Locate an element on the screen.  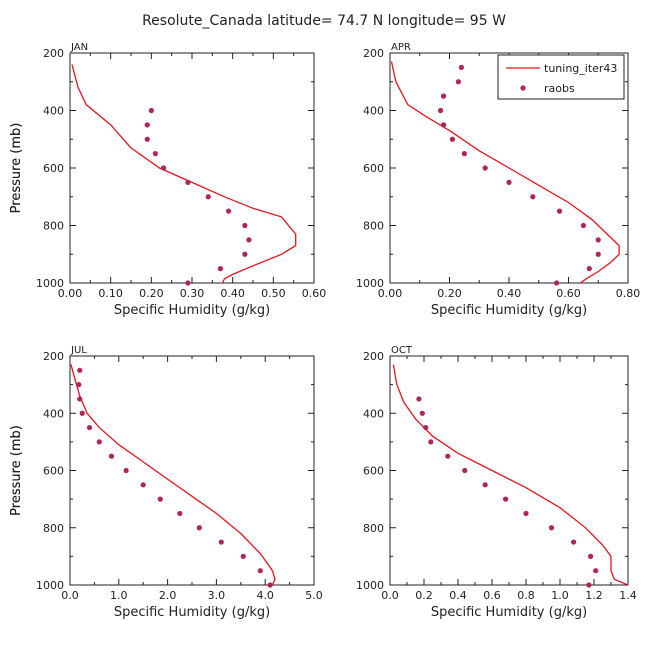
legend-obs-swatch is located at coordinates (523, 88).